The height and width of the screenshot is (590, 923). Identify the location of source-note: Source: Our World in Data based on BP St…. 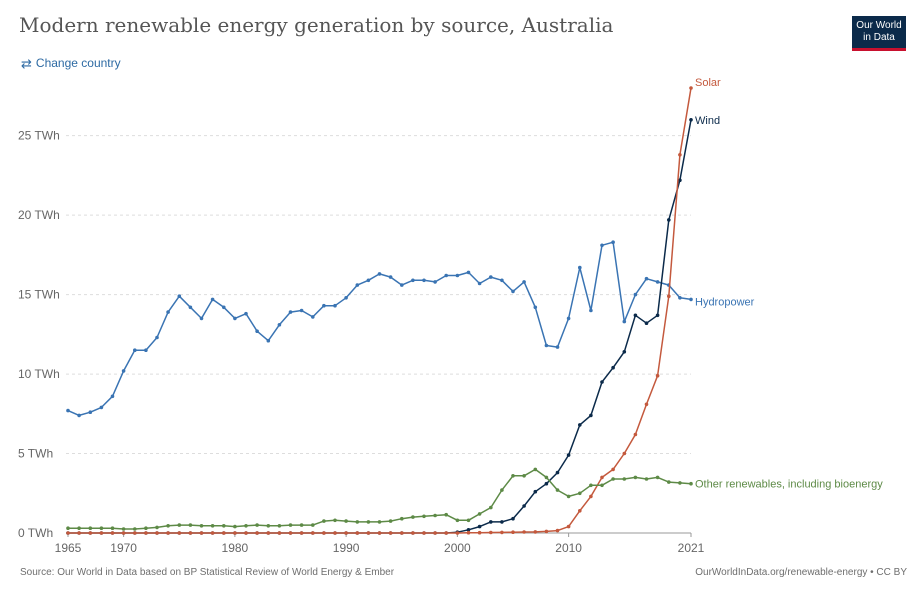
(207, 572).